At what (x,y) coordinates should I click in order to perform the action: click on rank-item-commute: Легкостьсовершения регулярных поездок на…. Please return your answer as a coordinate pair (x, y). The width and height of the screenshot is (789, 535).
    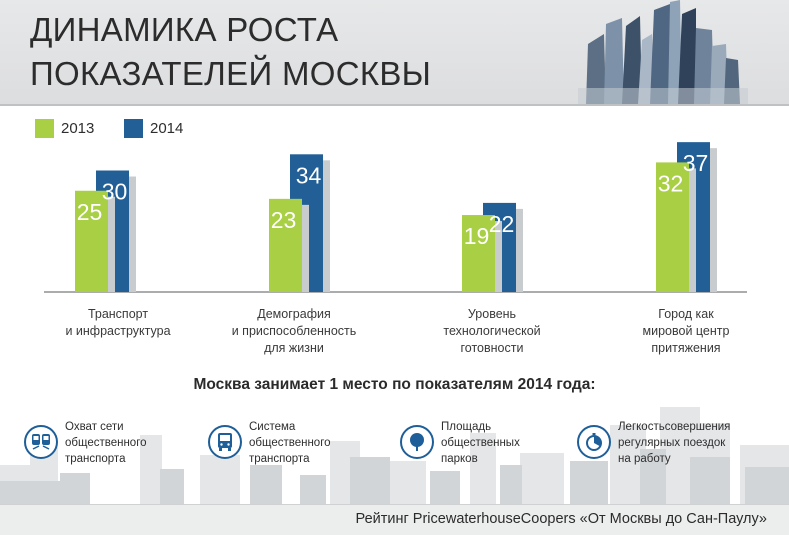
    Looking at the image, I should click on (653, 443).